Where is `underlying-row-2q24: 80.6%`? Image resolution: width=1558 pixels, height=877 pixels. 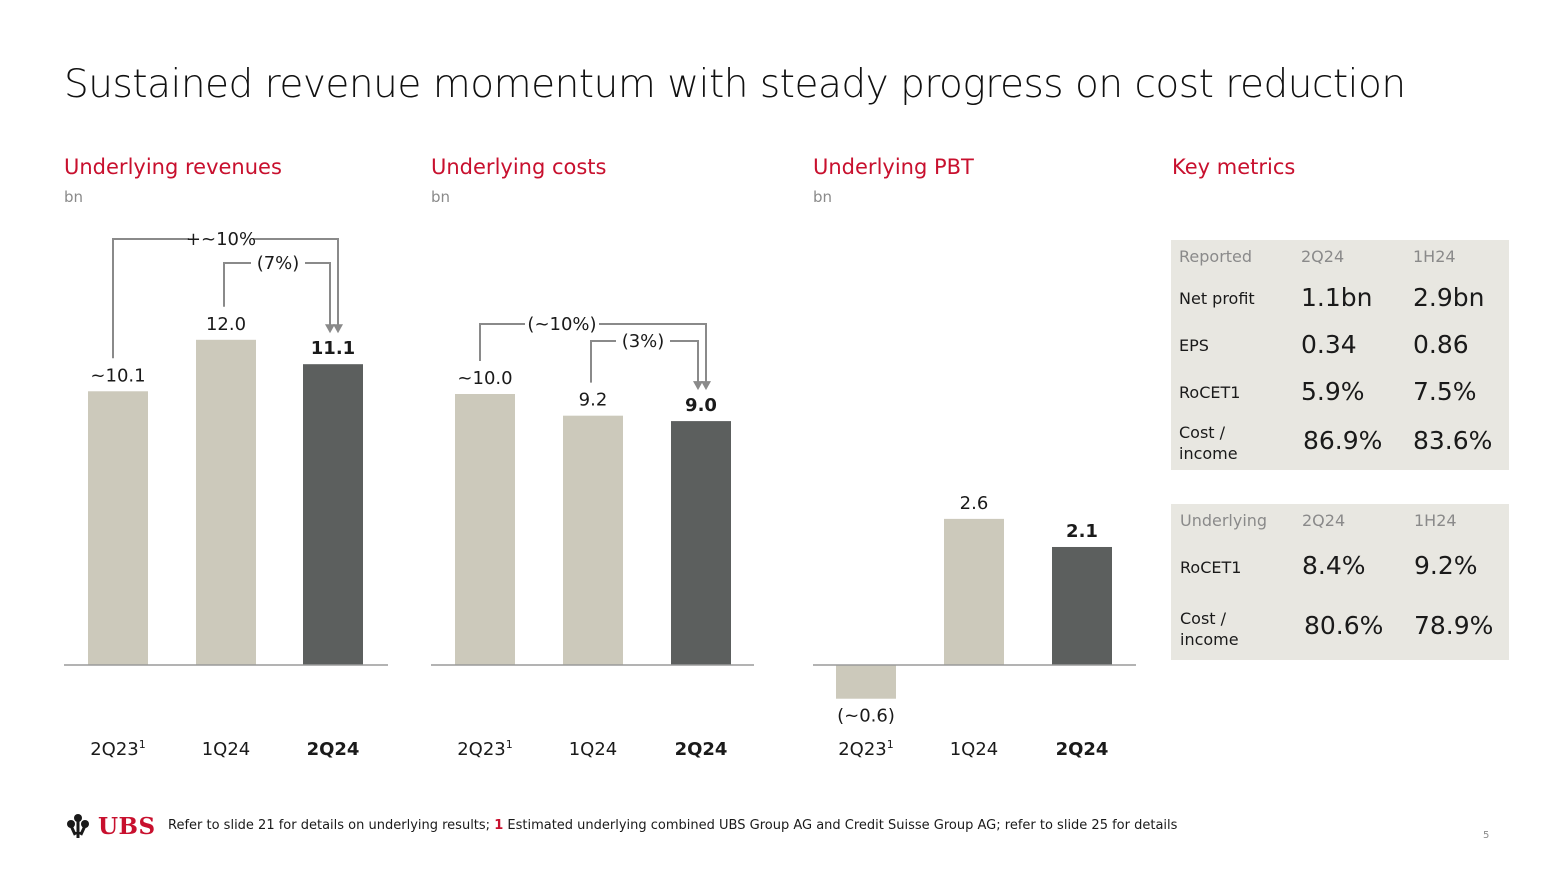 underlying-row-2q24: 80.6% is located at coordinates (1344, 625).